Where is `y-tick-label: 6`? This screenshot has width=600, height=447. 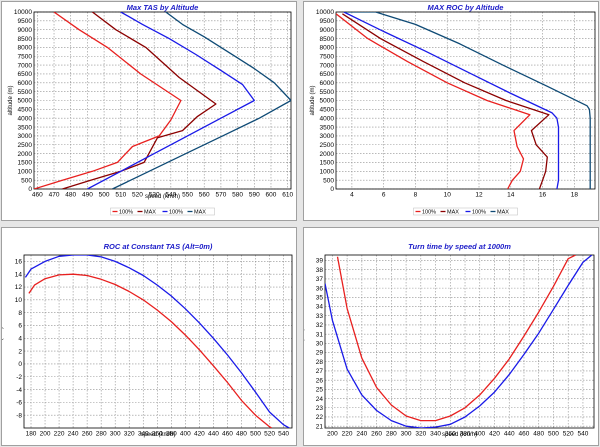 y-tick-label: 6 is located at coordinates (20, 326).